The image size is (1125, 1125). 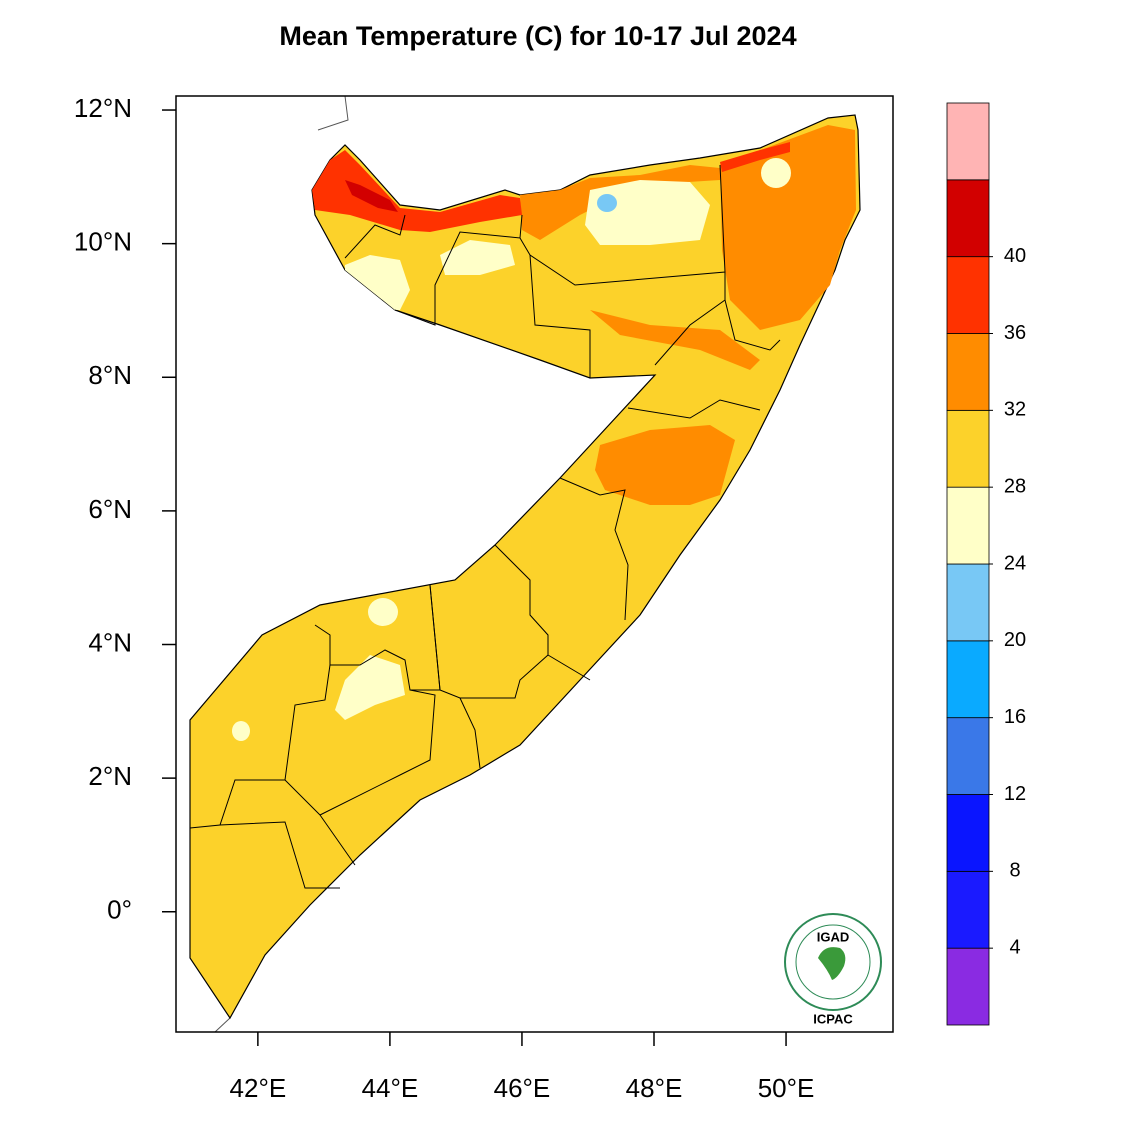 What do you see at coordinates (1015, 717) in the screenshot?
I see `colorbar-label: 16` at bounding box center [1015, 717].